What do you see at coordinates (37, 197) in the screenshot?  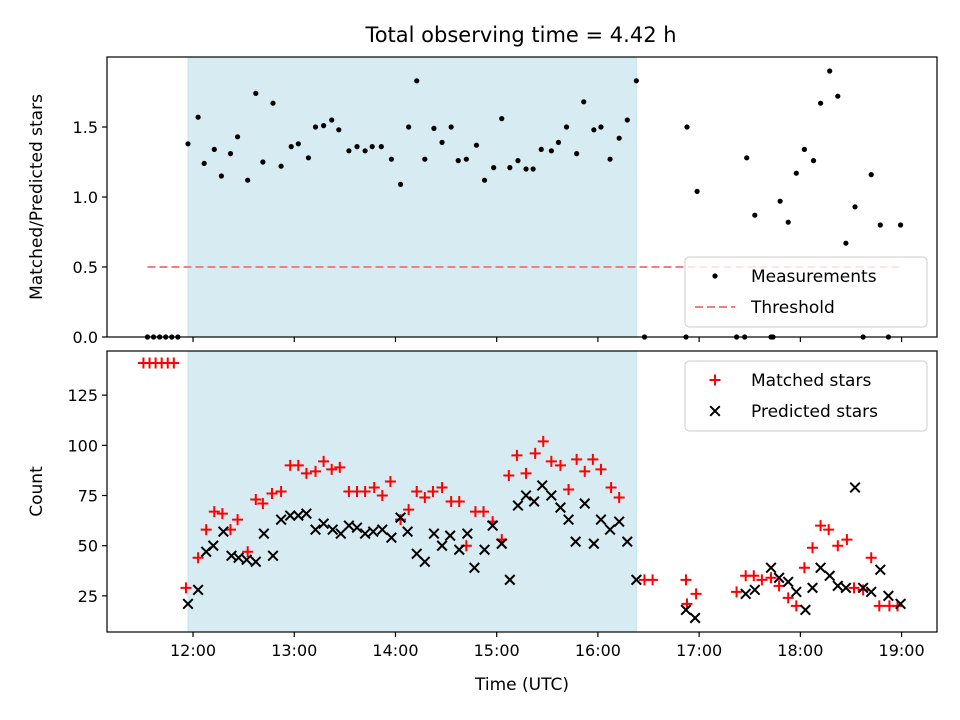 I see `top-y-axis-label: Matched/Predicted stars` at bounding box center [37, 197].